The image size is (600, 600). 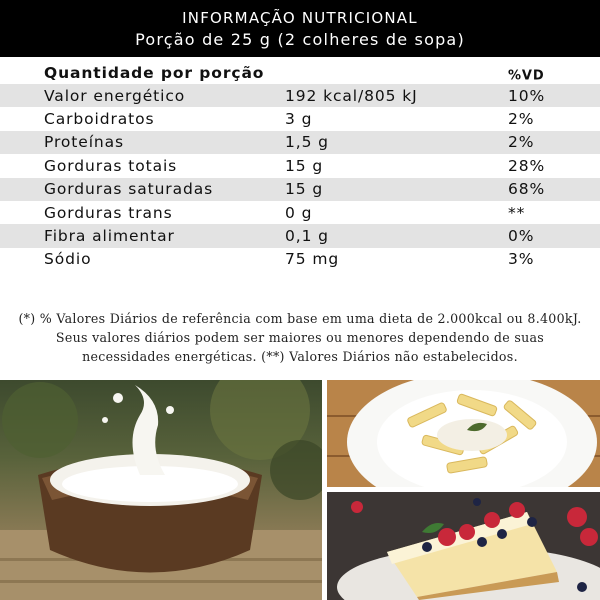 I want to click on nutrient-name: Proteínas, so click(x=84, y=142).